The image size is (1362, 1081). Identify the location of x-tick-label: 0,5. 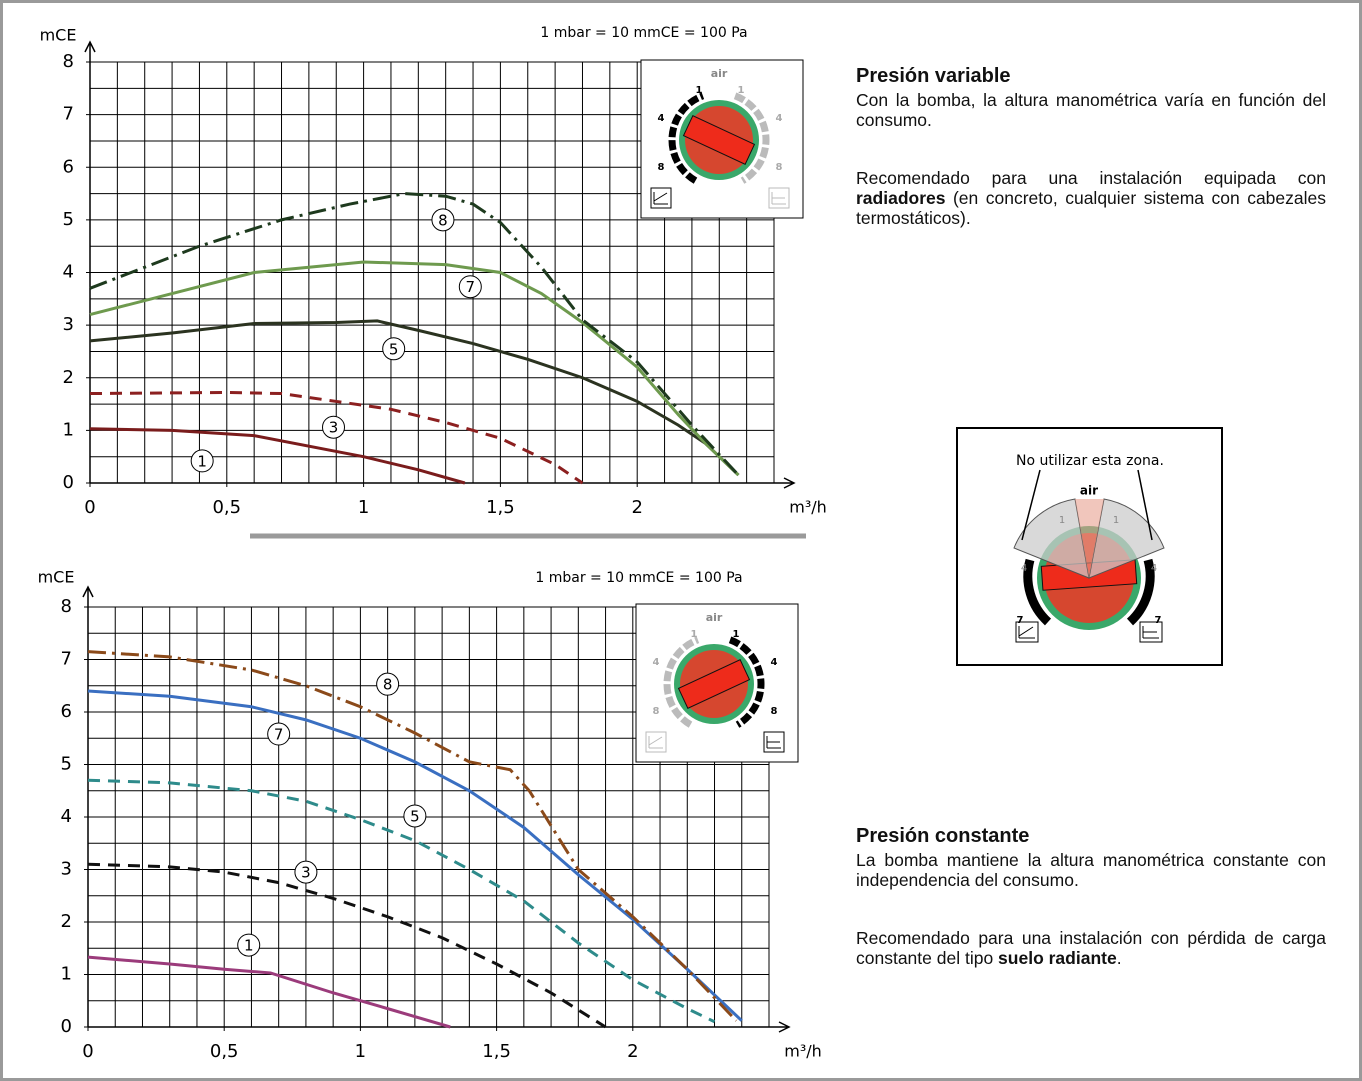
(224, 1051).